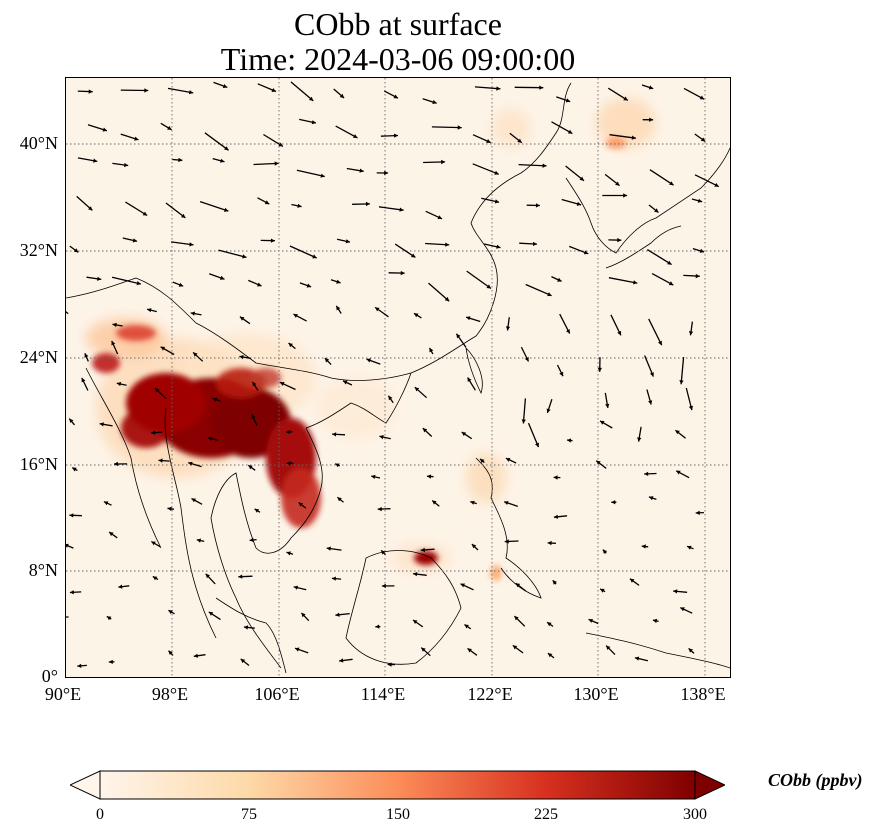 The image size is (887, 836). I want to click on lat-tick-label: 16°N, so click(38, 464).